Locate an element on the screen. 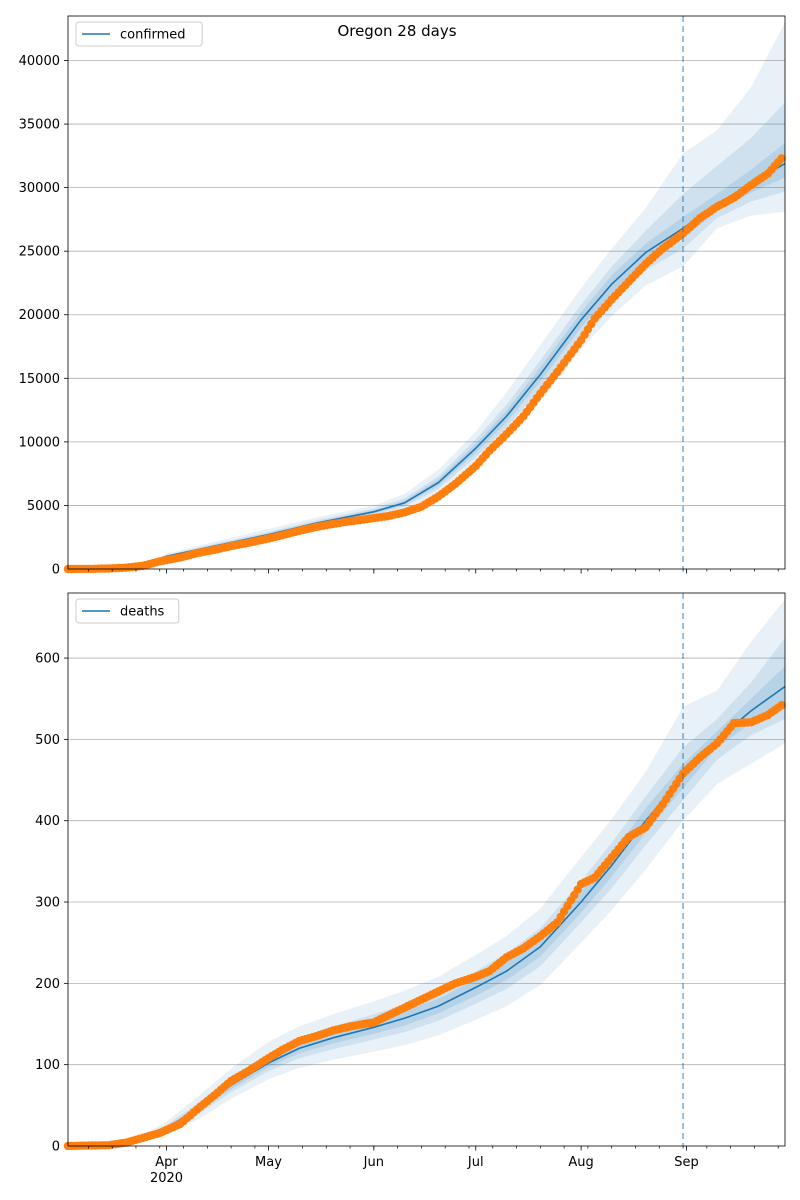 The height and width of the screenshot is (1200, 800). legend: deaths is located at coordinates (127, 611).